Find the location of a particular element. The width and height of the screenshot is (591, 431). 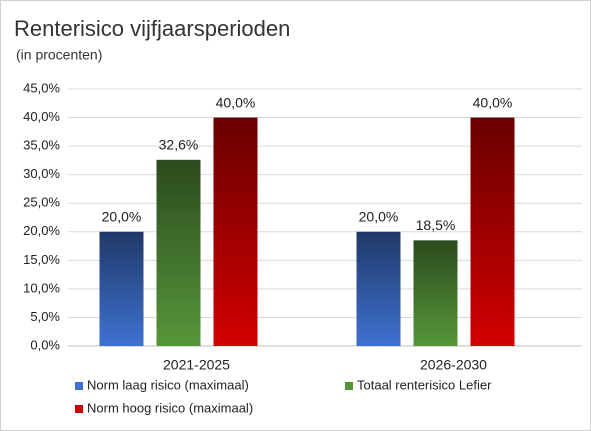

y-tick-label: 20,0% is located at coordinates (41, 230).